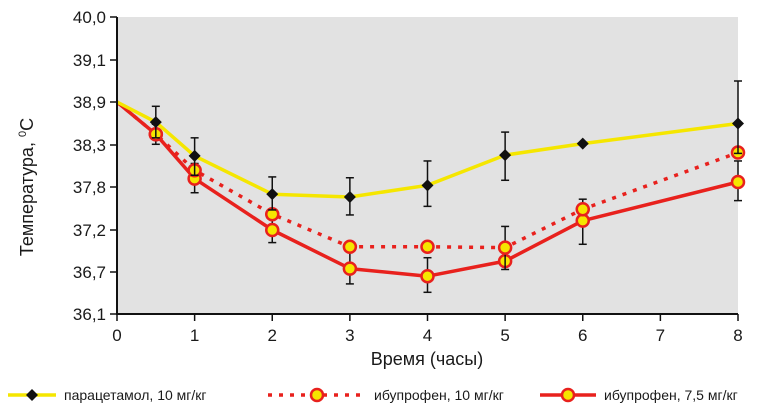  I want to click on legend-label: парацетамол, 10 мг/кг, so click(135, 395).